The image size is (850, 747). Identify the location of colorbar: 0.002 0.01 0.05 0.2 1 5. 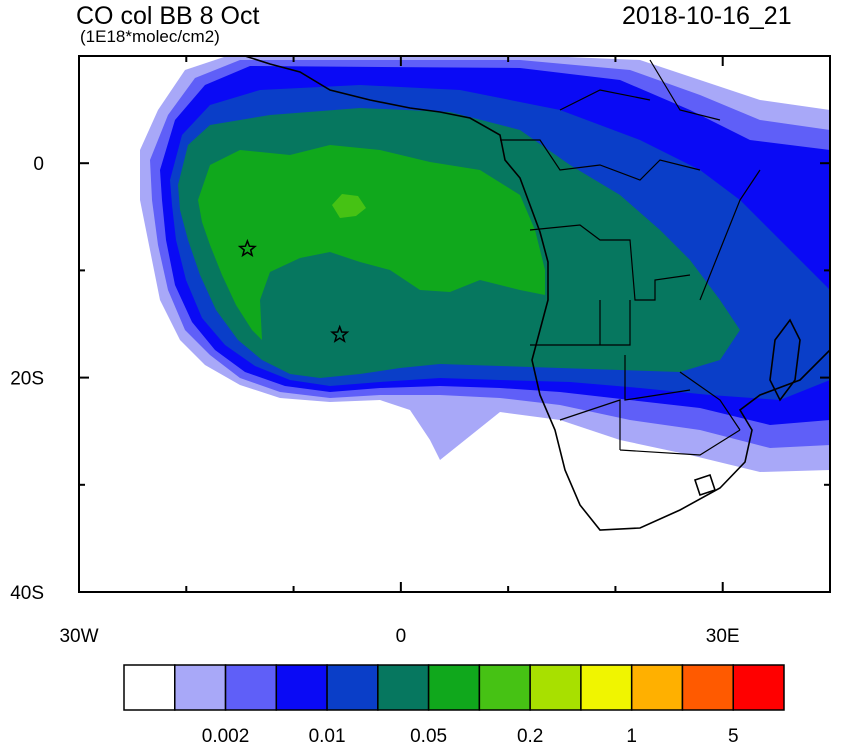
(454, 705).